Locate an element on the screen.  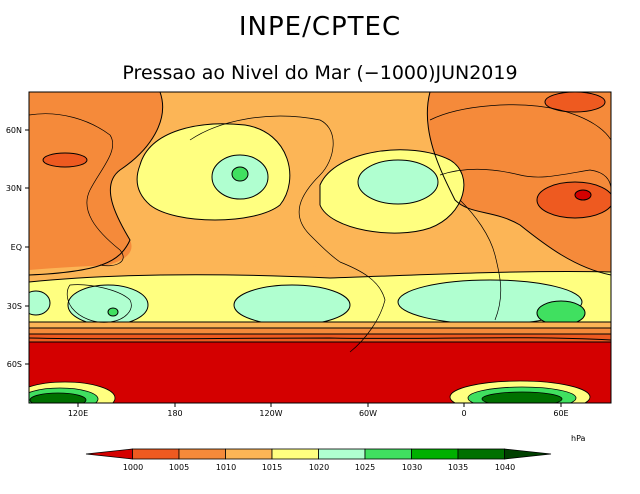
lon-tick-120w: 120W is located at coordinates (270, 413).